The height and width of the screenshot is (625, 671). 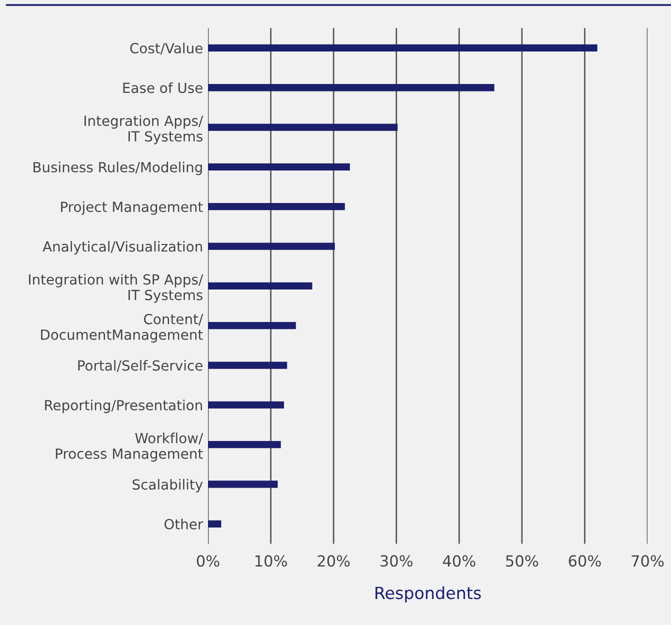 What do you see at coordinates (130, 447) in the screenshot?
I see `y-tick-label: Workflow/ Process Management` at bounding box center [130, 447].